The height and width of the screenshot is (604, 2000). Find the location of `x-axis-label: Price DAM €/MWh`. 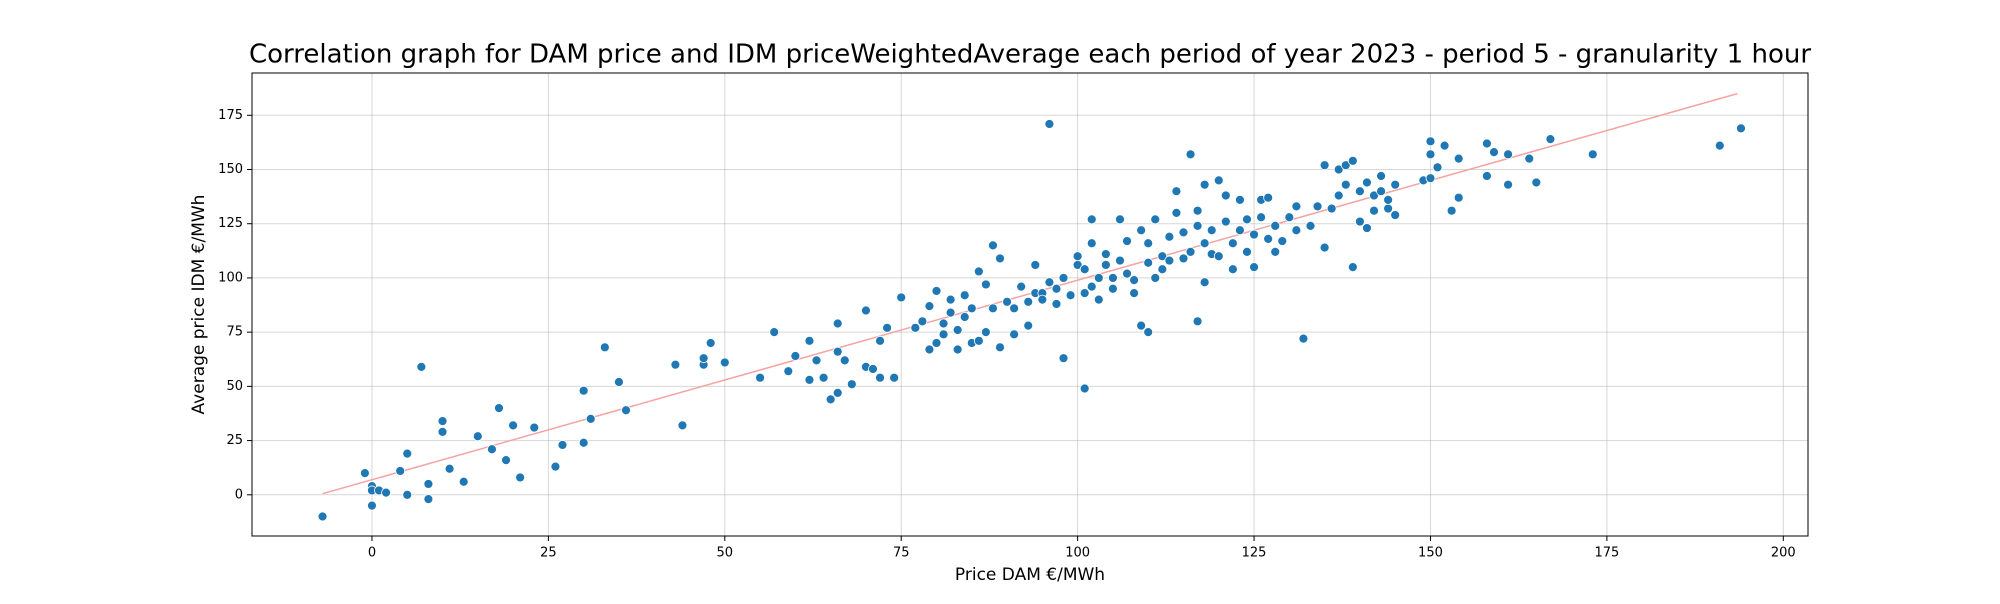

x-axis-label: Price DAM €/MWh is located at coordinates (1030, 575).